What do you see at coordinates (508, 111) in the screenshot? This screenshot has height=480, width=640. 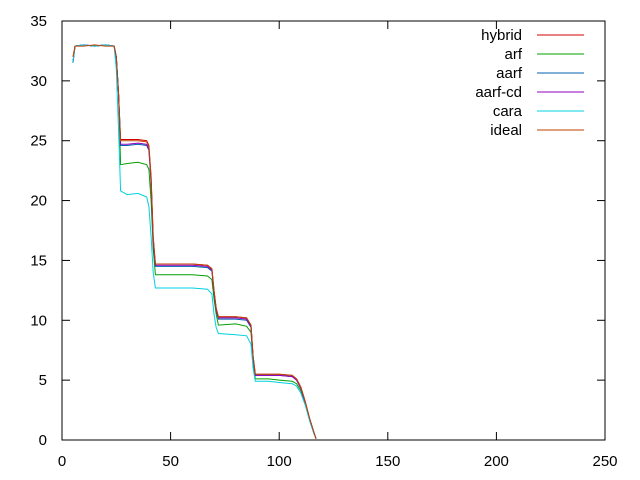 I see `legend-label-cara: cara` at bounding box center [508, 111].